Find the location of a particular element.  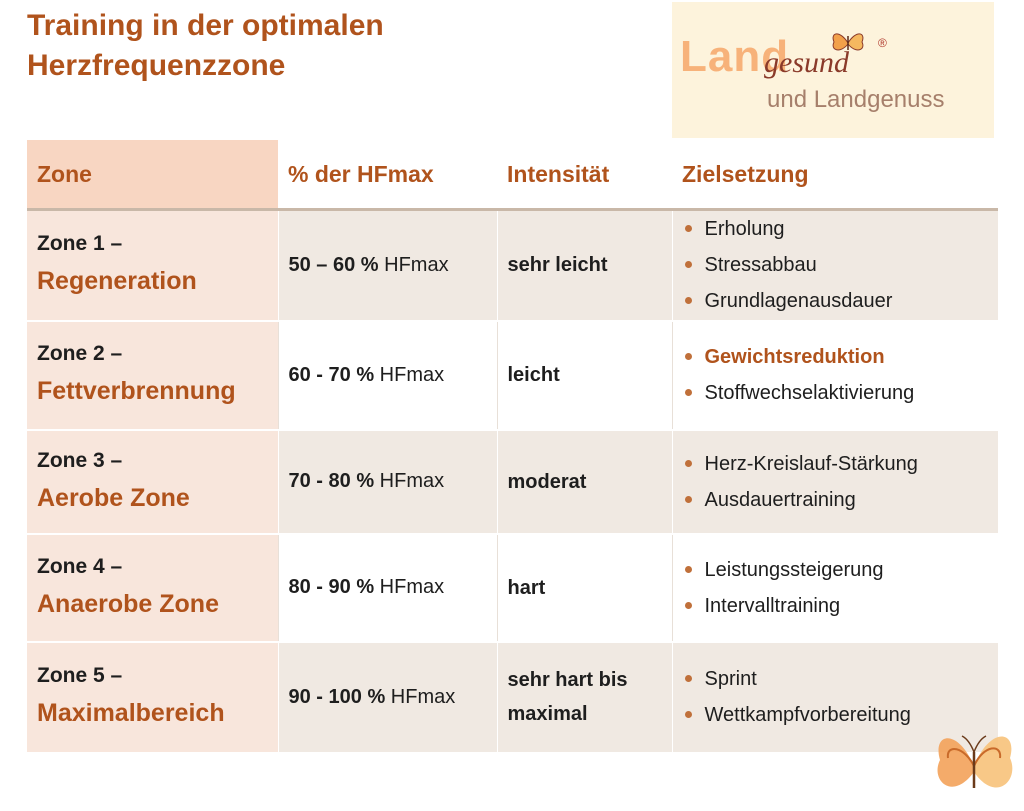

intensity-label: sehr leicht is located at coordinates (557, 265).